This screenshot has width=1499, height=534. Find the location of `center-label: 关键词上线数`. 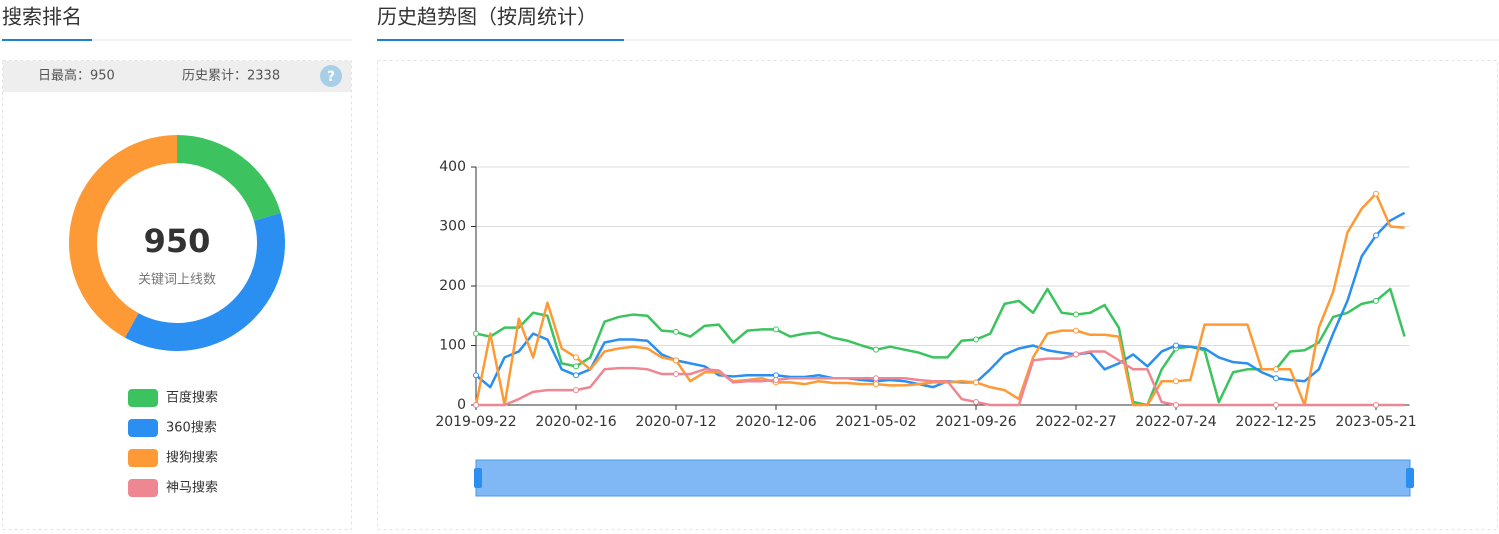

center-label: 关键词上线数 is located at coordinates (177, 280).